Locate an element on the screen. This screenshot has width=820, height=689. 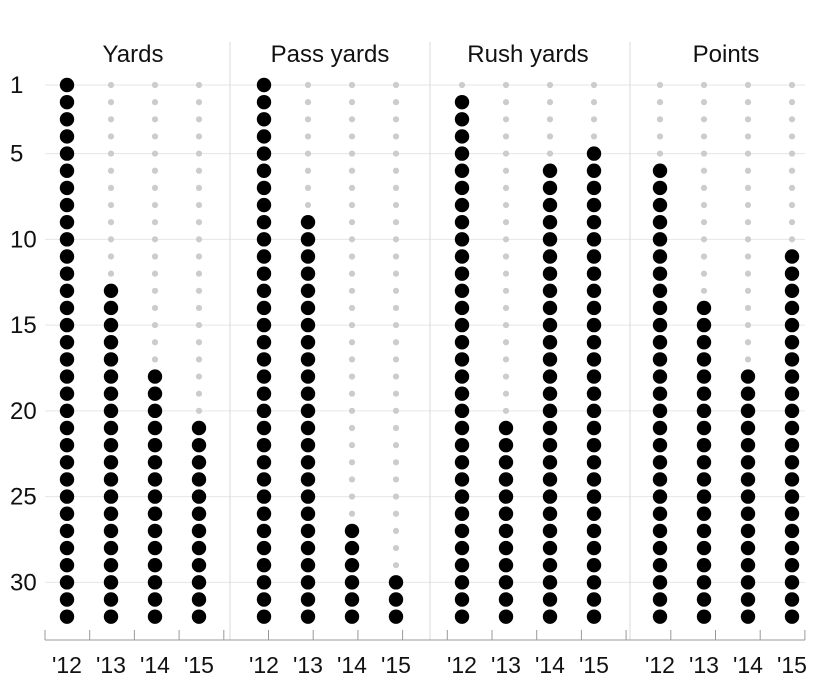
panel-title: Points is located at coordinates (726, 54).